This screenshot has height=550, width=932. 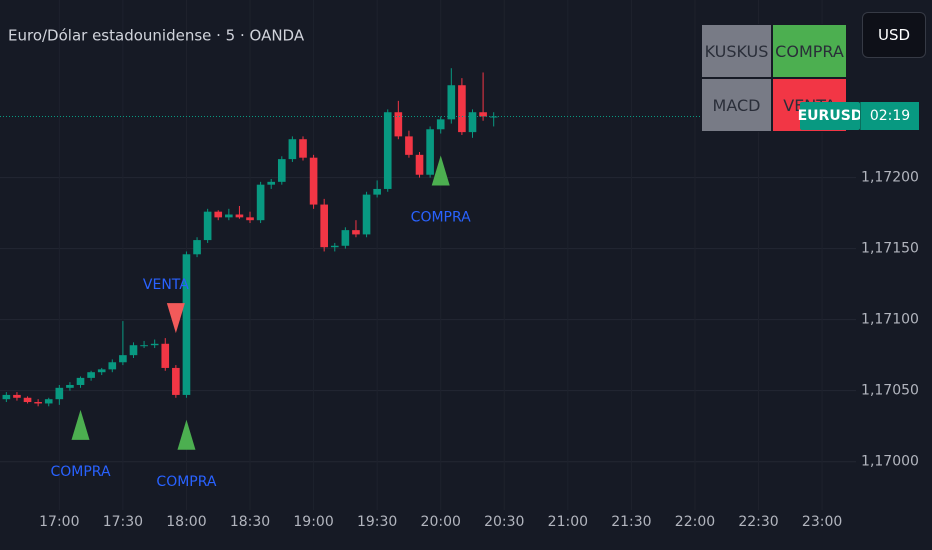 I want to click on x-tick-label: 17:00, so click(x=59, y=522).